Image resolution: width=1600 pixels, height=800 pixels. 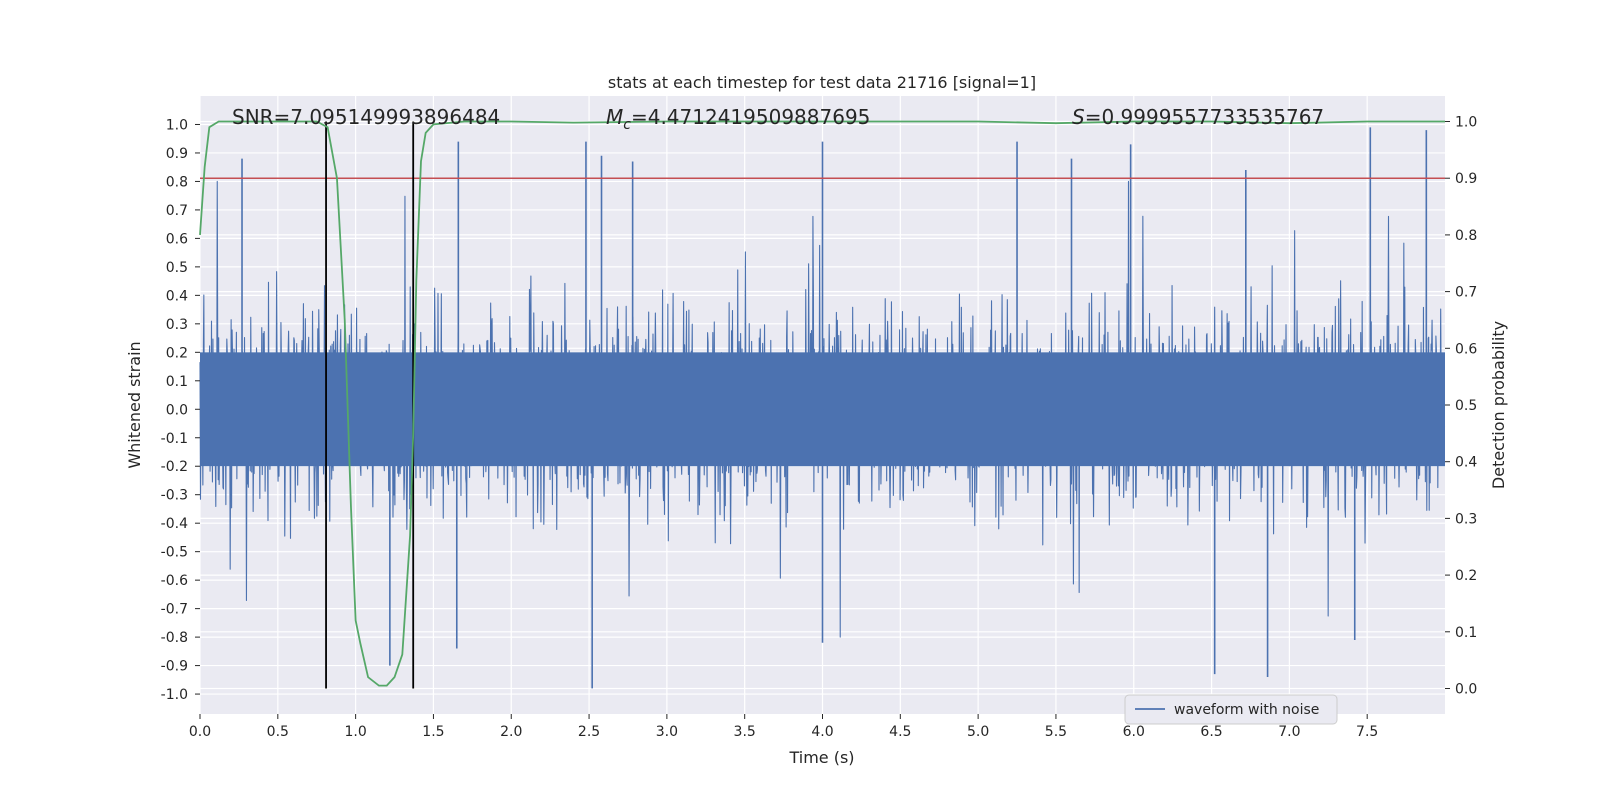 What do you see at coordinates (177, 154) in the screenshot?
I see `y-left-tick-label: 0.9` at bounding box center [177, 154].